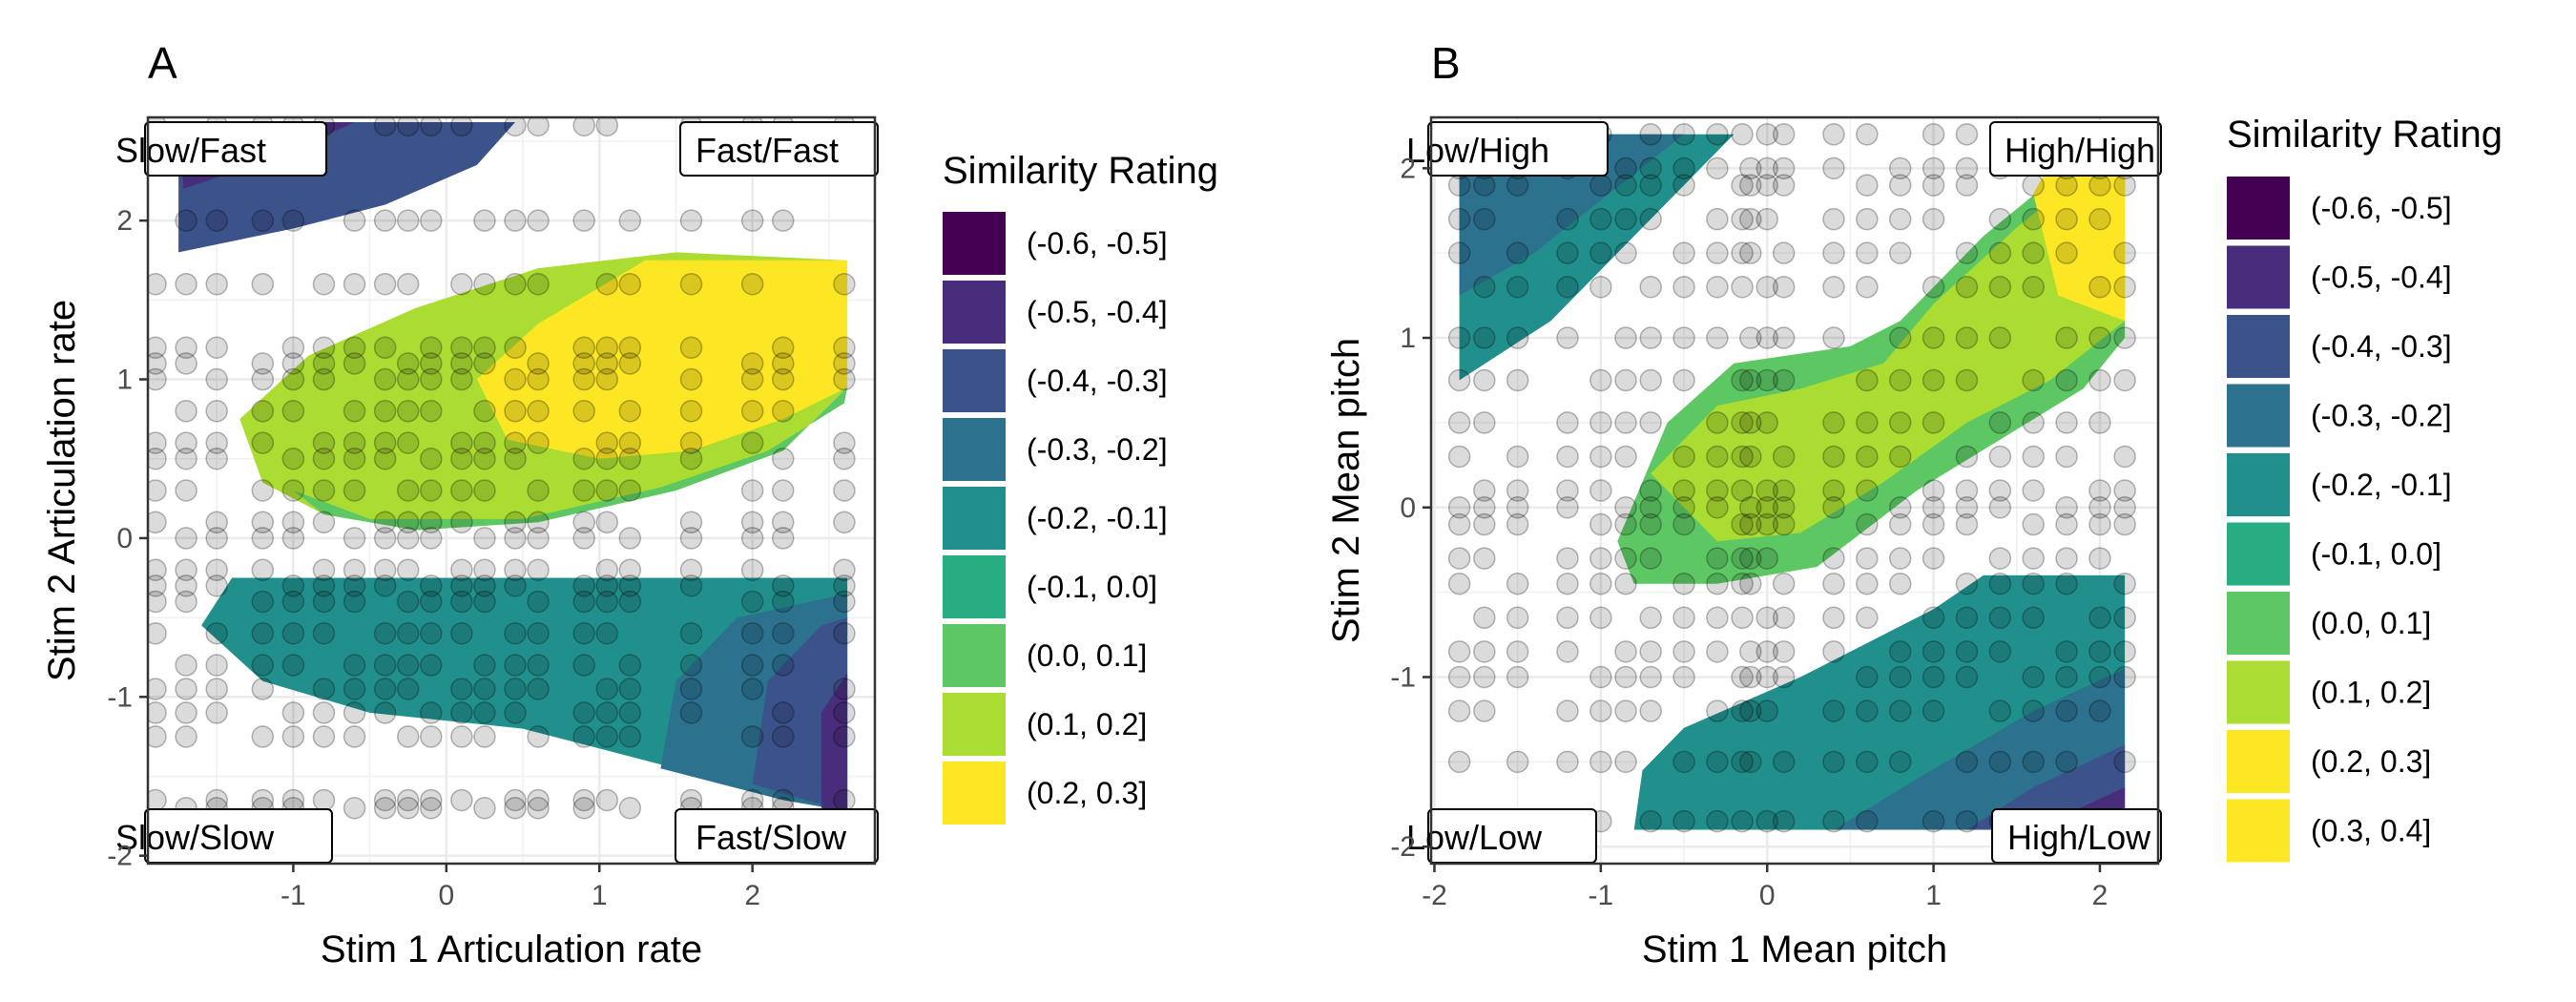  I want to click on panel-b-x-axis-title: Stim 1 Mean pitch, so click(1794, 950).